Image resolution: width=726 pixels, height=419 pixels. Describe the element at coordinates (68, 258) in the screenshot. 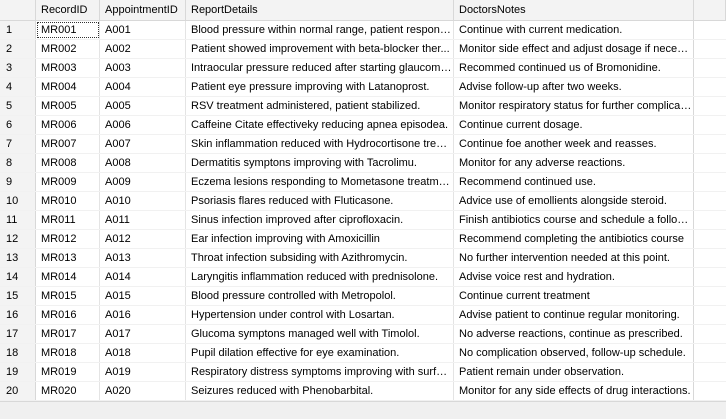

I see `record-id-cell: MR013` at that location.